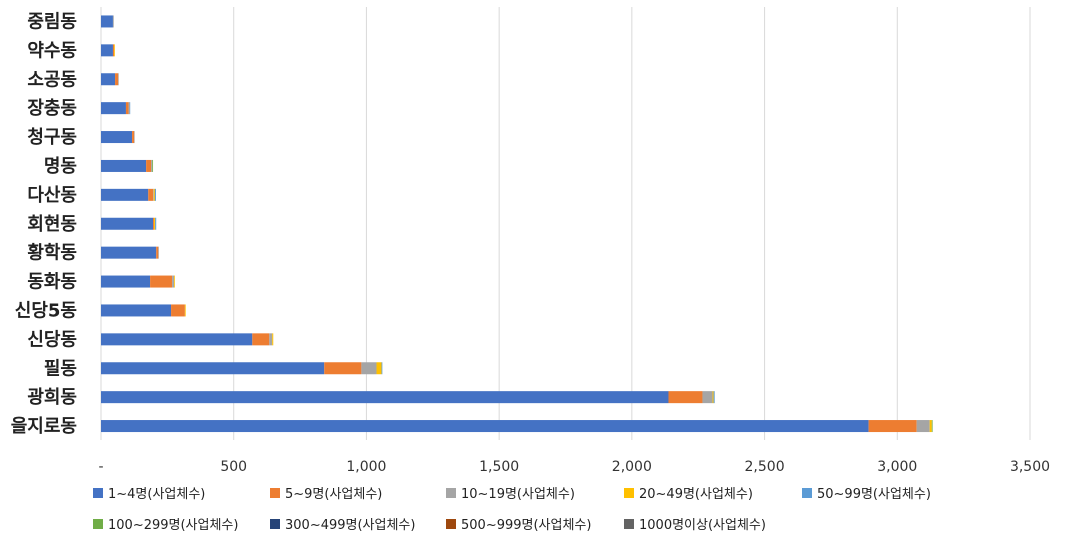  Describe the element at coordinates (1030, 467) in the screenshot. I see `x-tick-label: 3,500` at that location.